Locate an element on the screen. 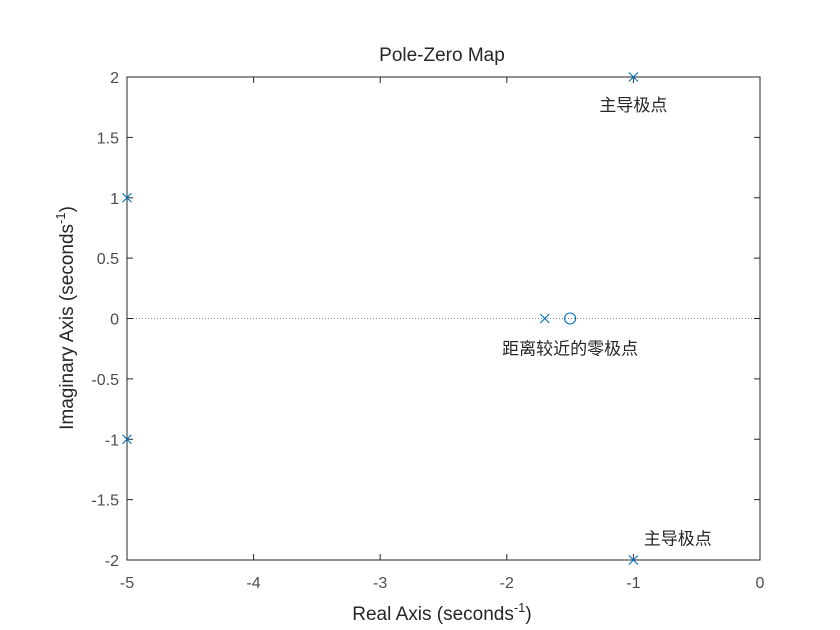  chart-title: Pole-Zero Map is located at coordinates (442, 55).